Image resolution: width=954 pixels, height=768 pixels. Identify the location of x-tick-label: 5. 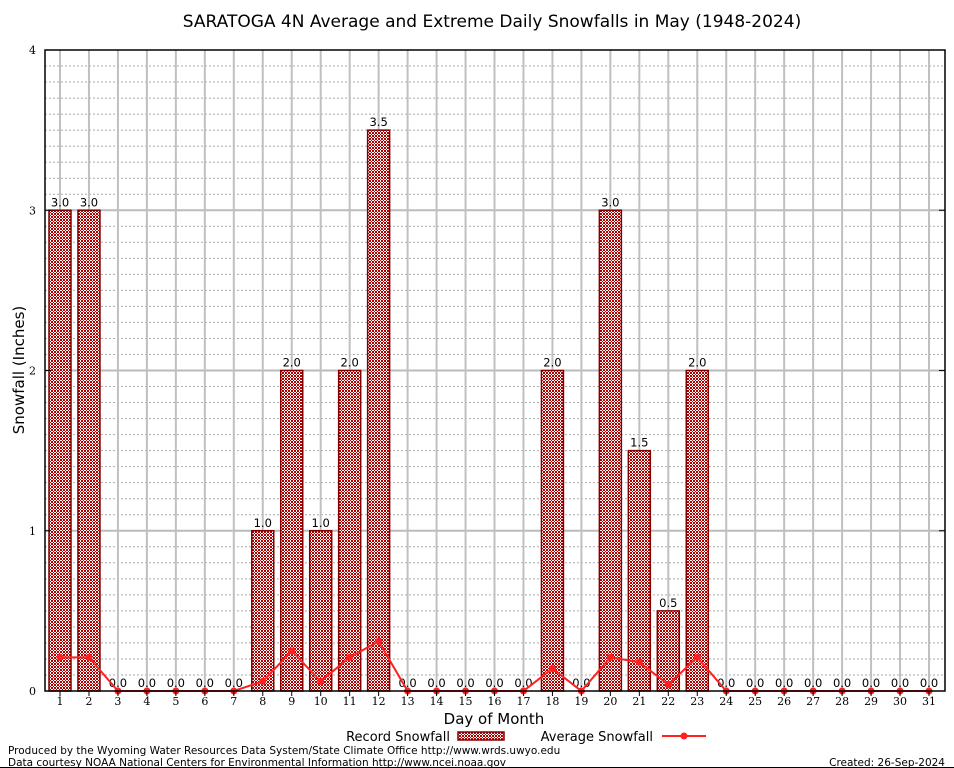
(175, 701).